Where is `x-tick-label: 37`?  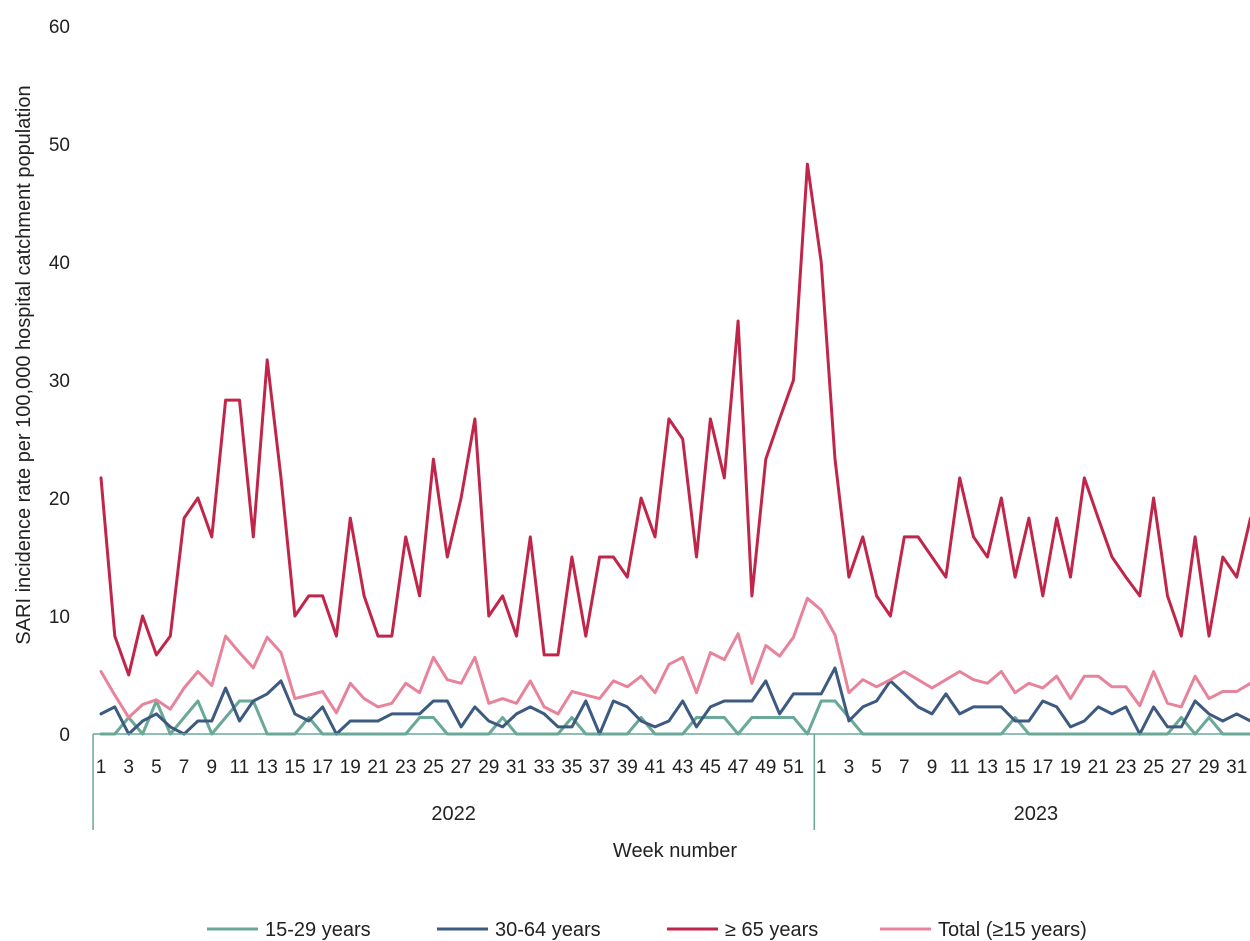 x-tick-label: 37 is located at coordinates (599, 767).